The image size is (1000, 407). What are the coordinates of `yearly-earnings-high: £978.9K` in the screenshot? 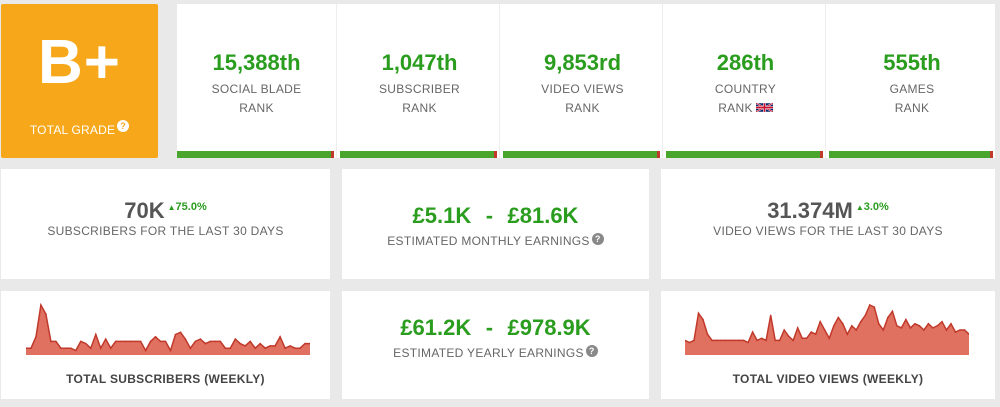 It's located at (549, 327).